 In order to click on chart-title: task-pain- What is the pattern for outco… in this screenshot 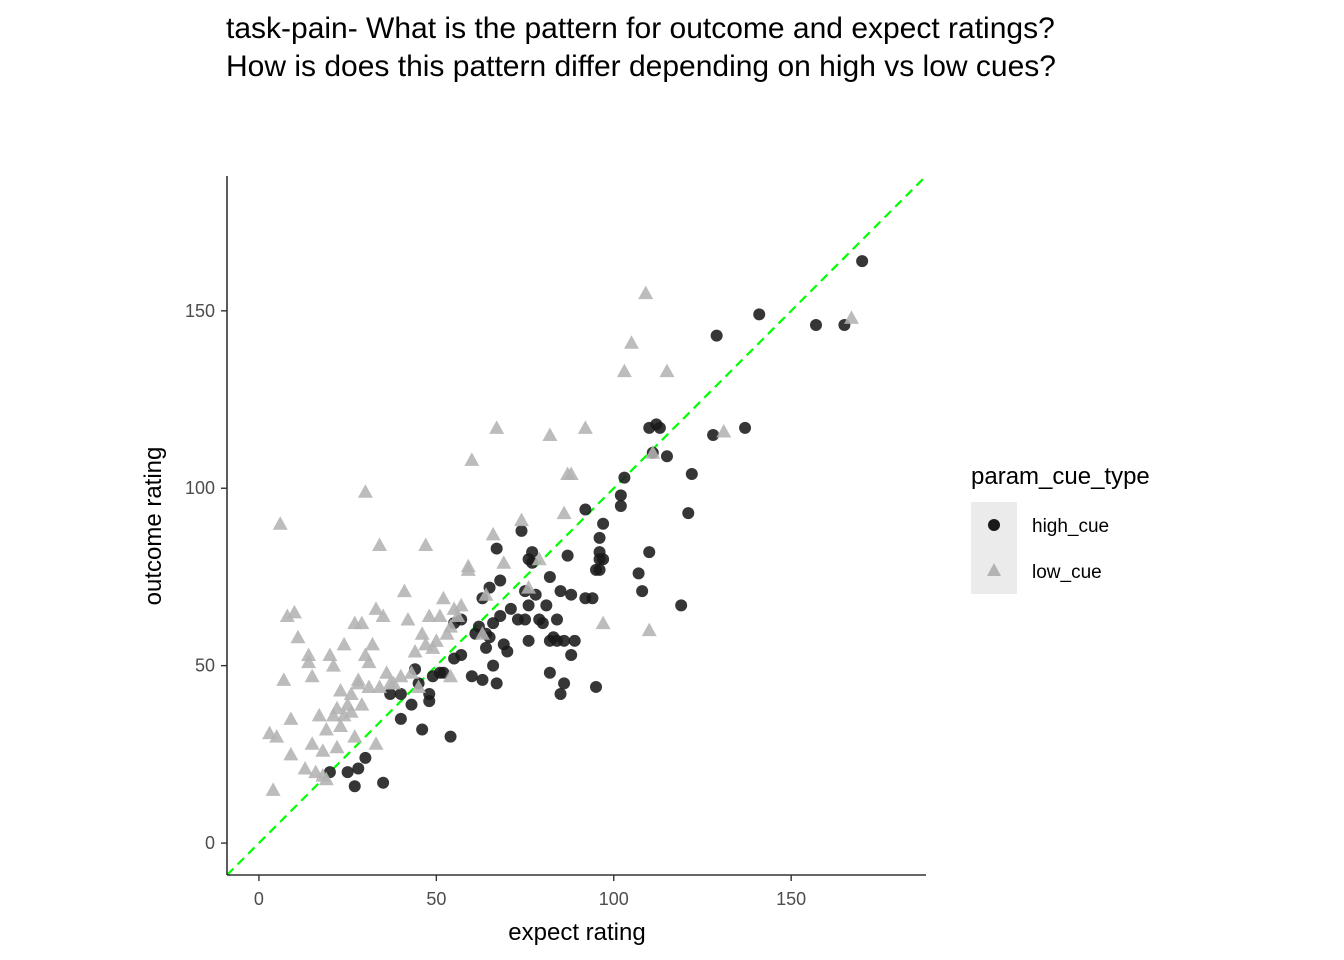, I will do `click(776, 48)`.